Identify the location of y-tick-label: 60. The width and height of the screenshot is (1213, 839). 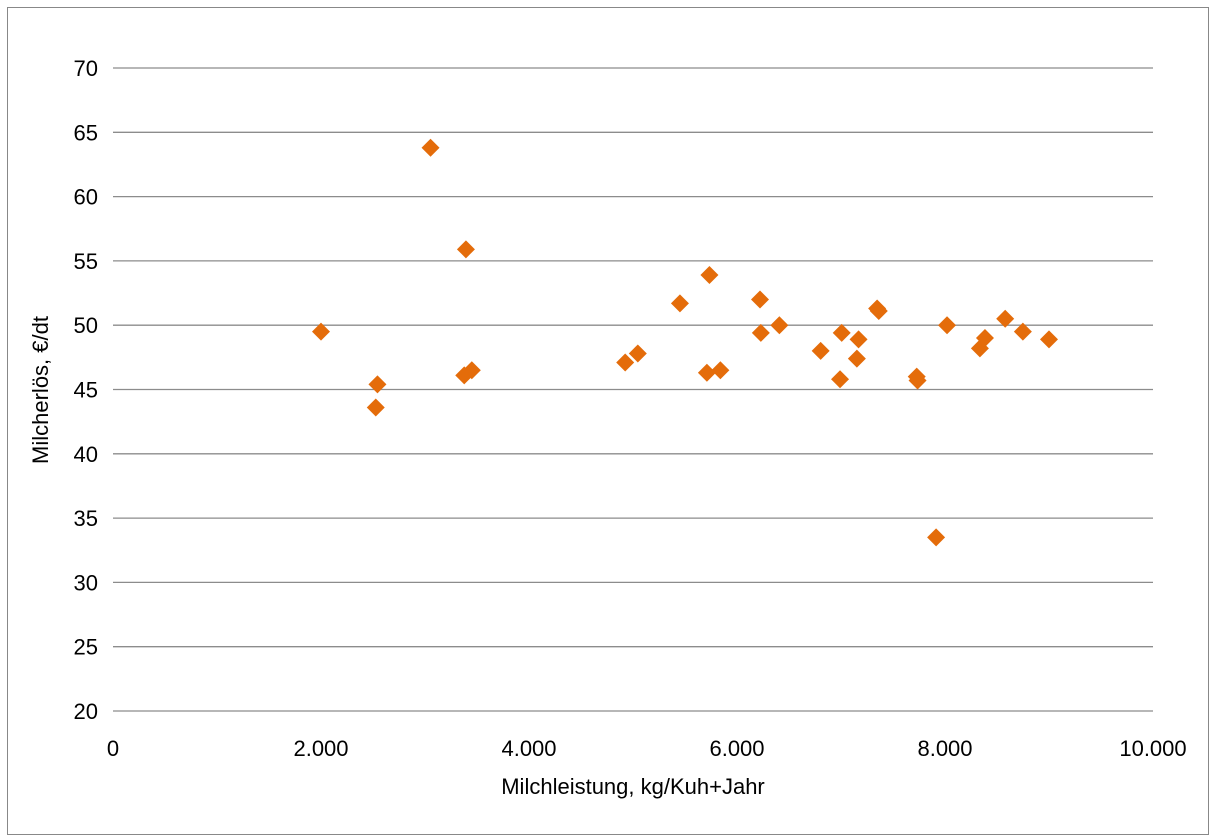
(86, 197).